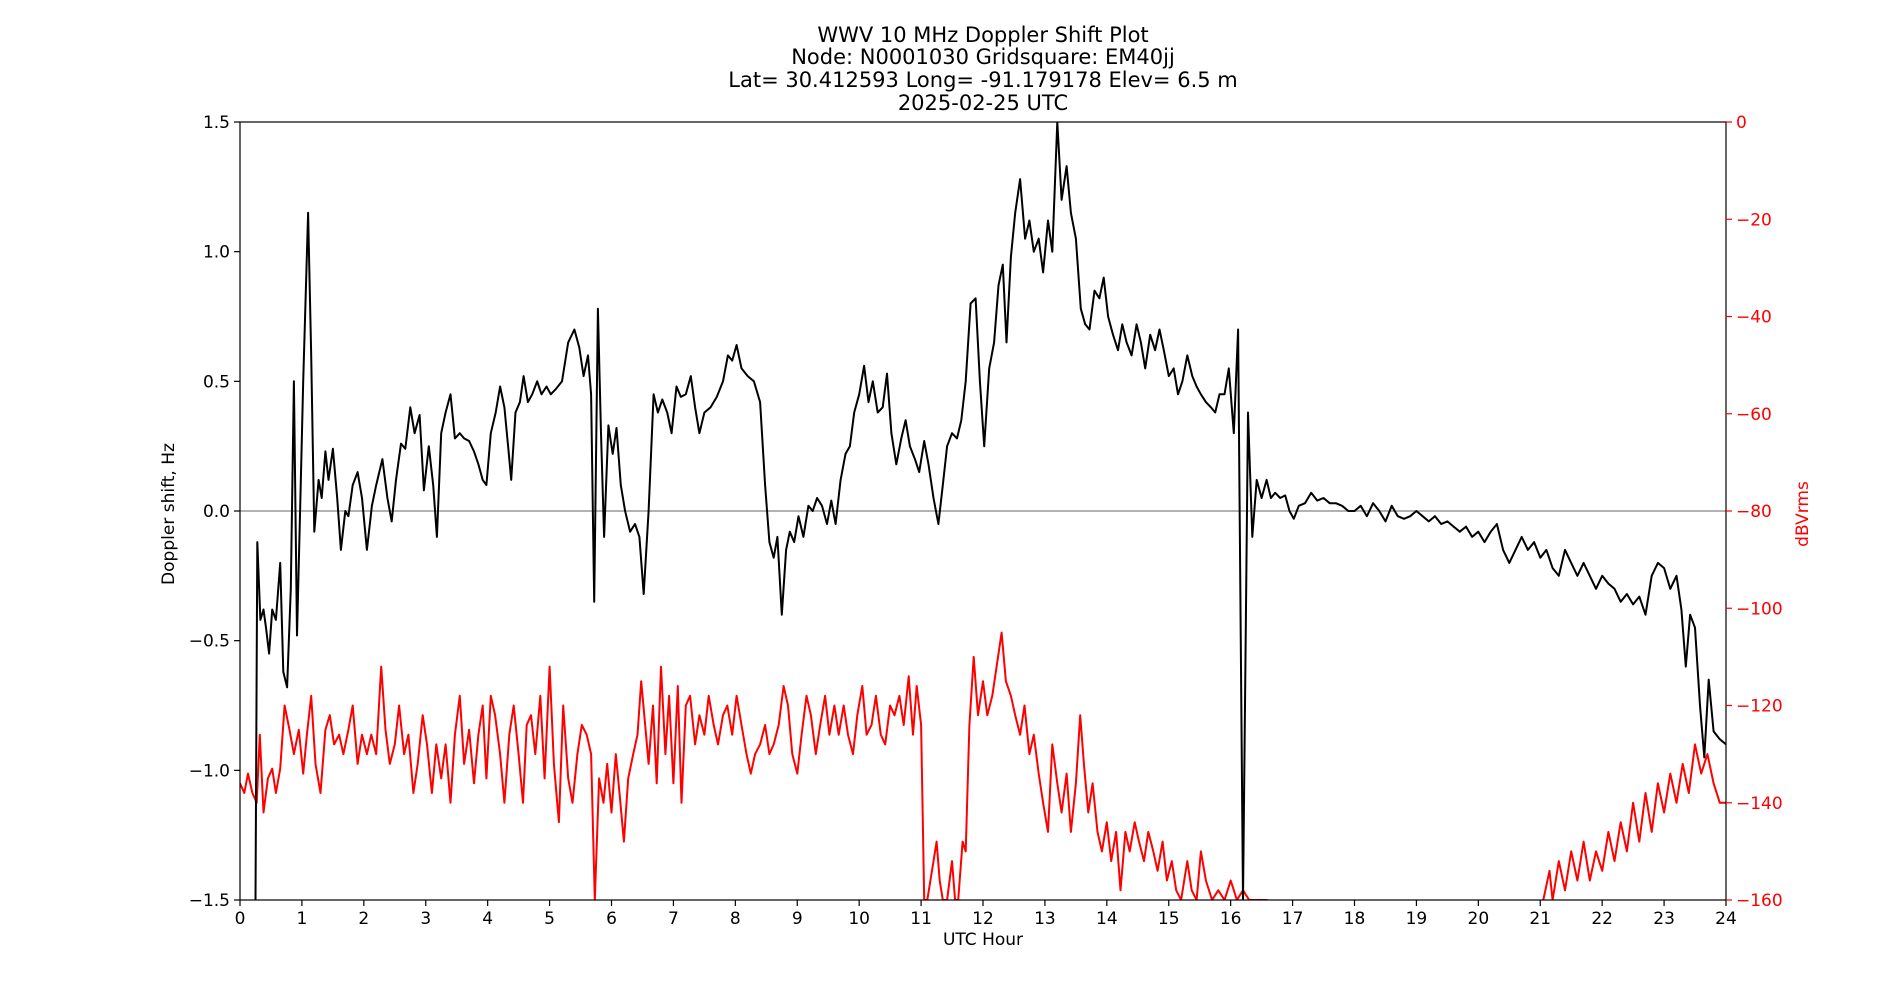  I want to click on x-tick-label: 10, so click(859, 919).